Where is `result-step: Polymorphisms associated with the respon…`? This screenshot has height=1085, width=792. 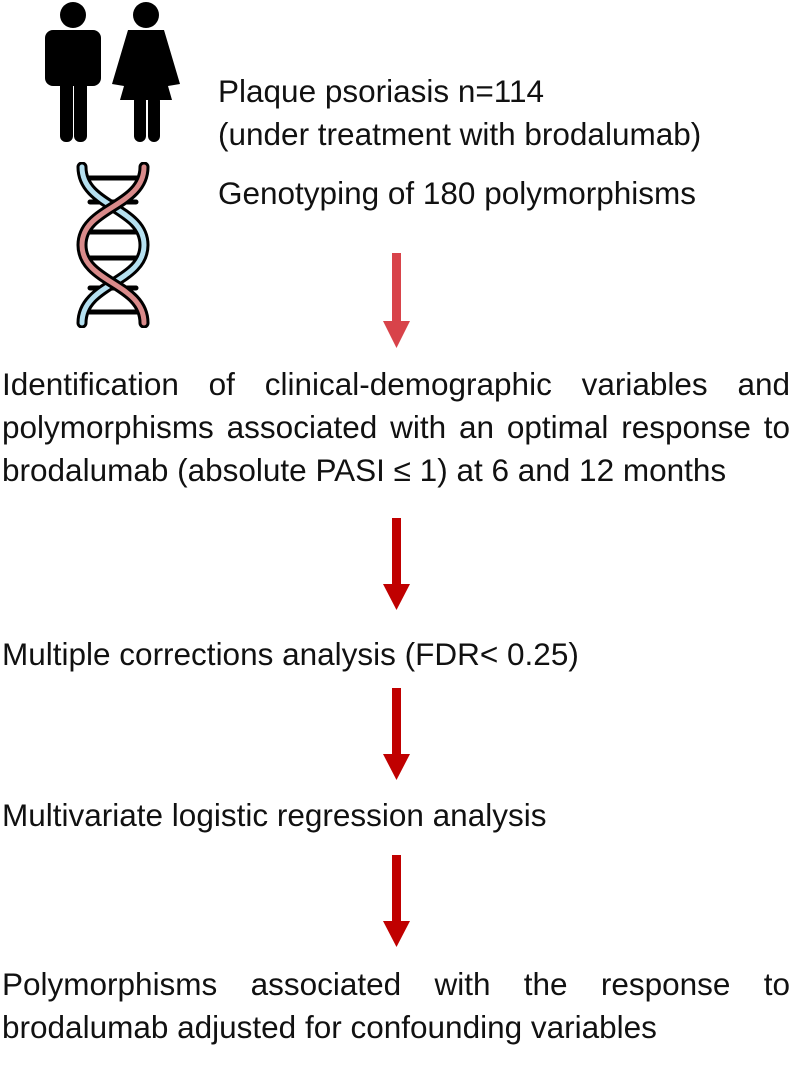 result-step: Polymorphisms associated with the respon… is located at coordinates (396, 1005).